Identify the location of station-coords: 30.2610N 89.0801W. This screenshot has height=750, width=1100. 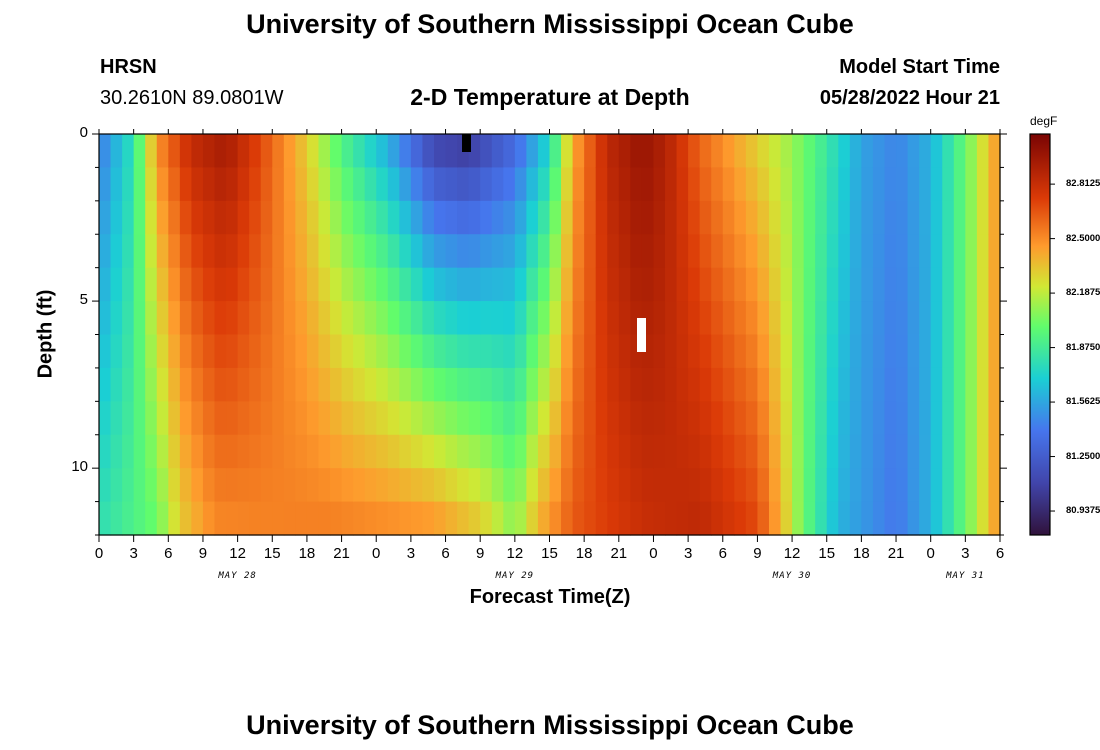
(192, 98).